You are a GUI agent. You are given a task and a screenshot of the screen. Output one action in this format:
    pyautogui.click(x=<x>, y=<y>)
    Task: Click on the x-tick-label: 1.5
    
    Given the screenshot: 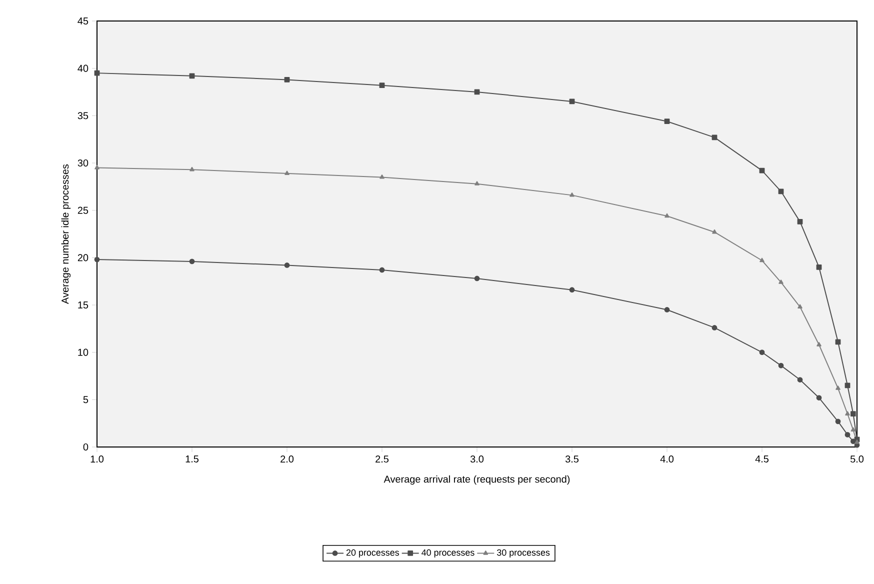 What is the action you would take?
    pyautogui.click(x=192, y=458)
    